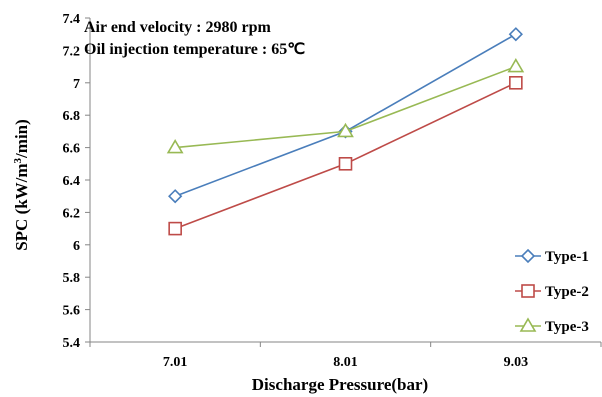  What do you see at coordinates (72, 343) in the screenshot?
I see `y-tick-label: 5.4` at bounding box center [72, 343].